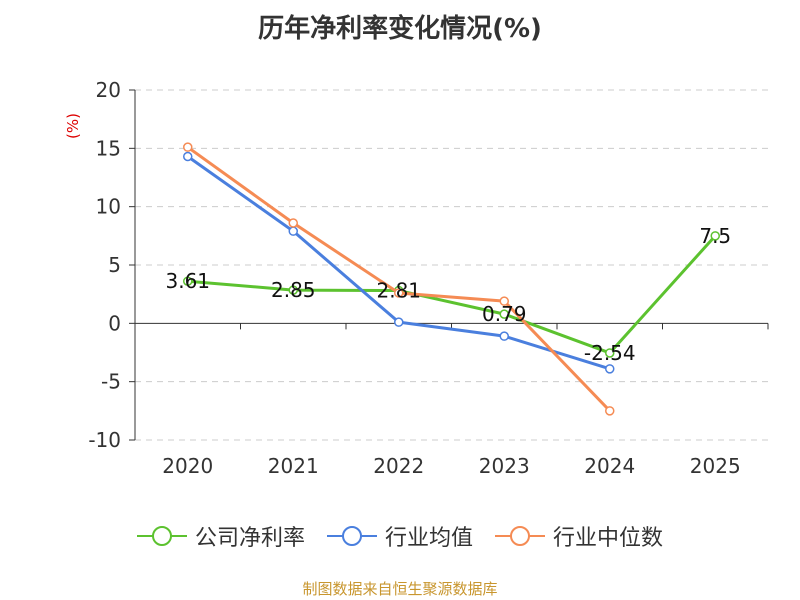  Describe the element at coordinates (108, 148) in the screenshot. I see `y-tick-label: 15` at that location.